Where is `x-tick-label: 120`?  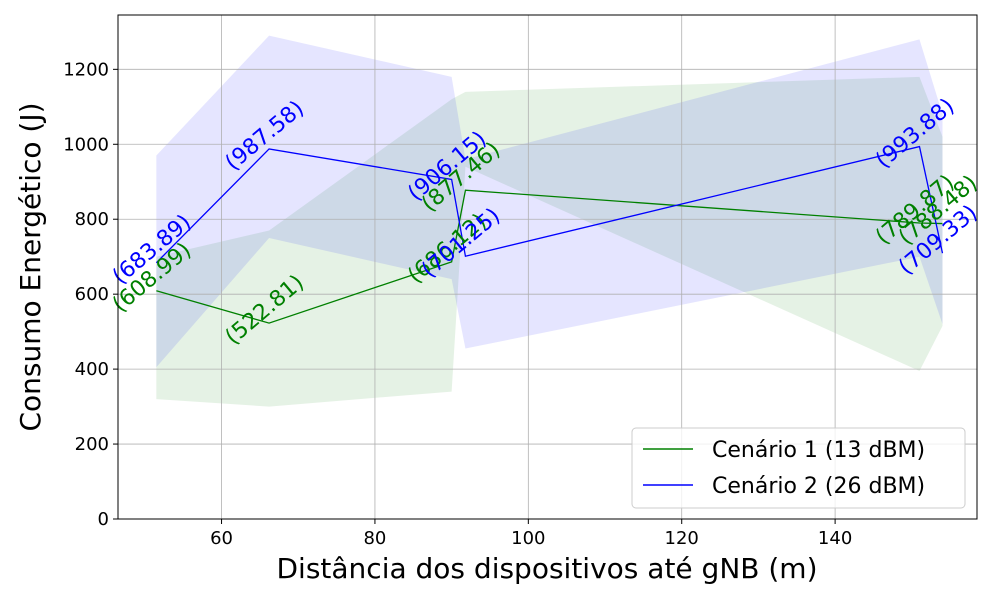
x-tick-label: 120 is located at coordinates (682, 538).